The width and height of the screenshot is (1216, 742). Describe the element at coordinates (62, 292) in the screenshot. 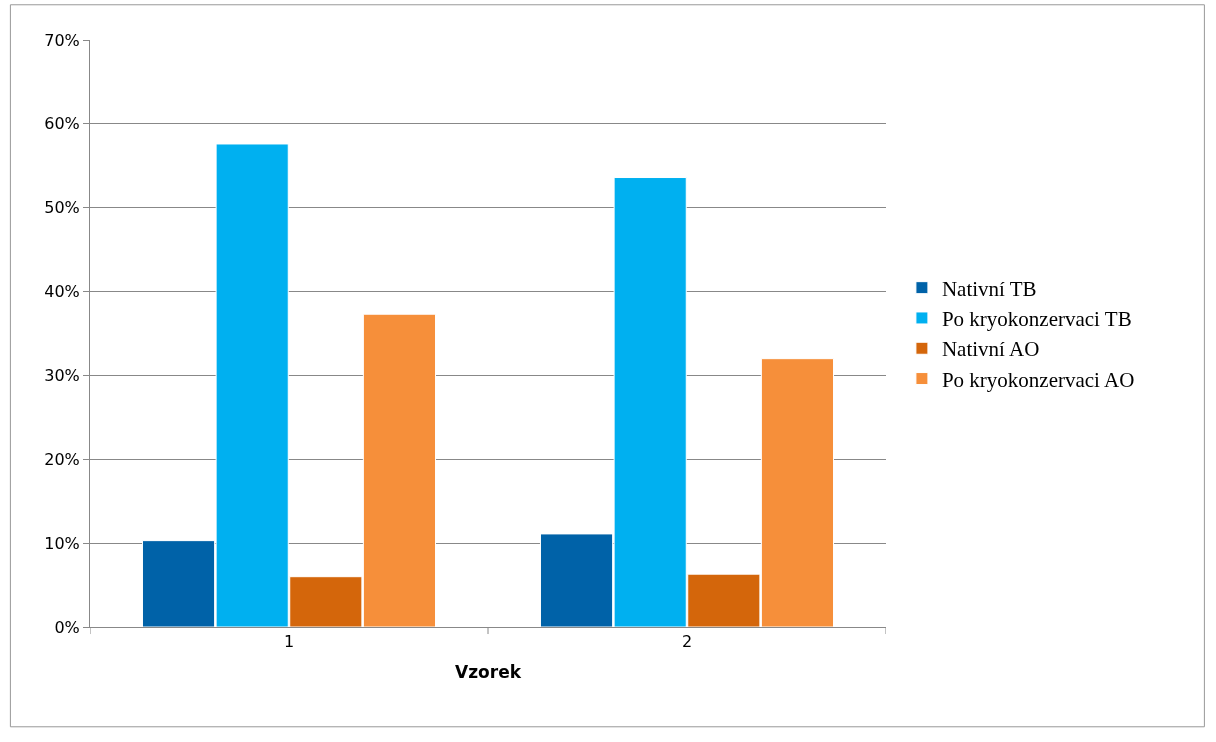

I see `y-tick-label: 40%` at that location.